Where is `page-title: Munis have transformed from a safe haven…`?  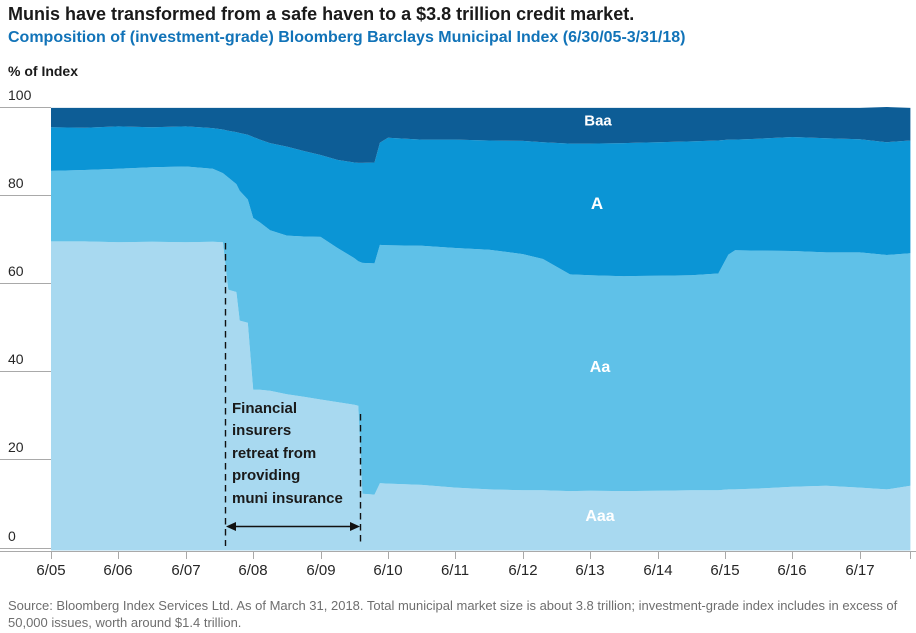 page-title: Munis have transformed from a safe haven… is located at coordinates (321, 14).